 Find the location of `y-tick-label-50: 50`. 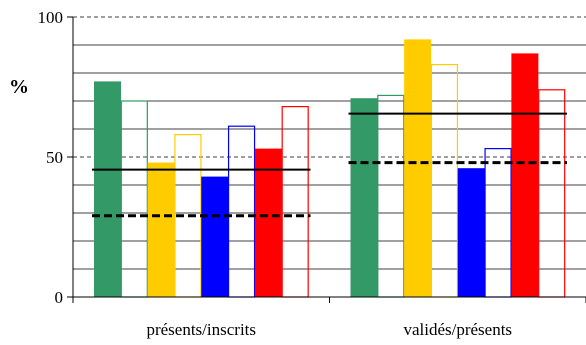

y-tick-label-50: 50 is located at coordinates (54, 157).